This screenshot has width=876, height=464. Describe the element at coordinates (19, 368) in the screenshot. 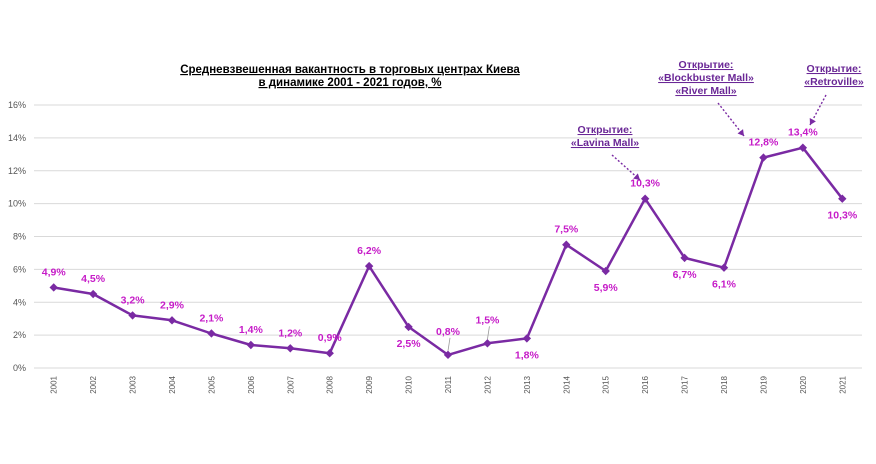

I see `y-tick-label: 0%` at that location.